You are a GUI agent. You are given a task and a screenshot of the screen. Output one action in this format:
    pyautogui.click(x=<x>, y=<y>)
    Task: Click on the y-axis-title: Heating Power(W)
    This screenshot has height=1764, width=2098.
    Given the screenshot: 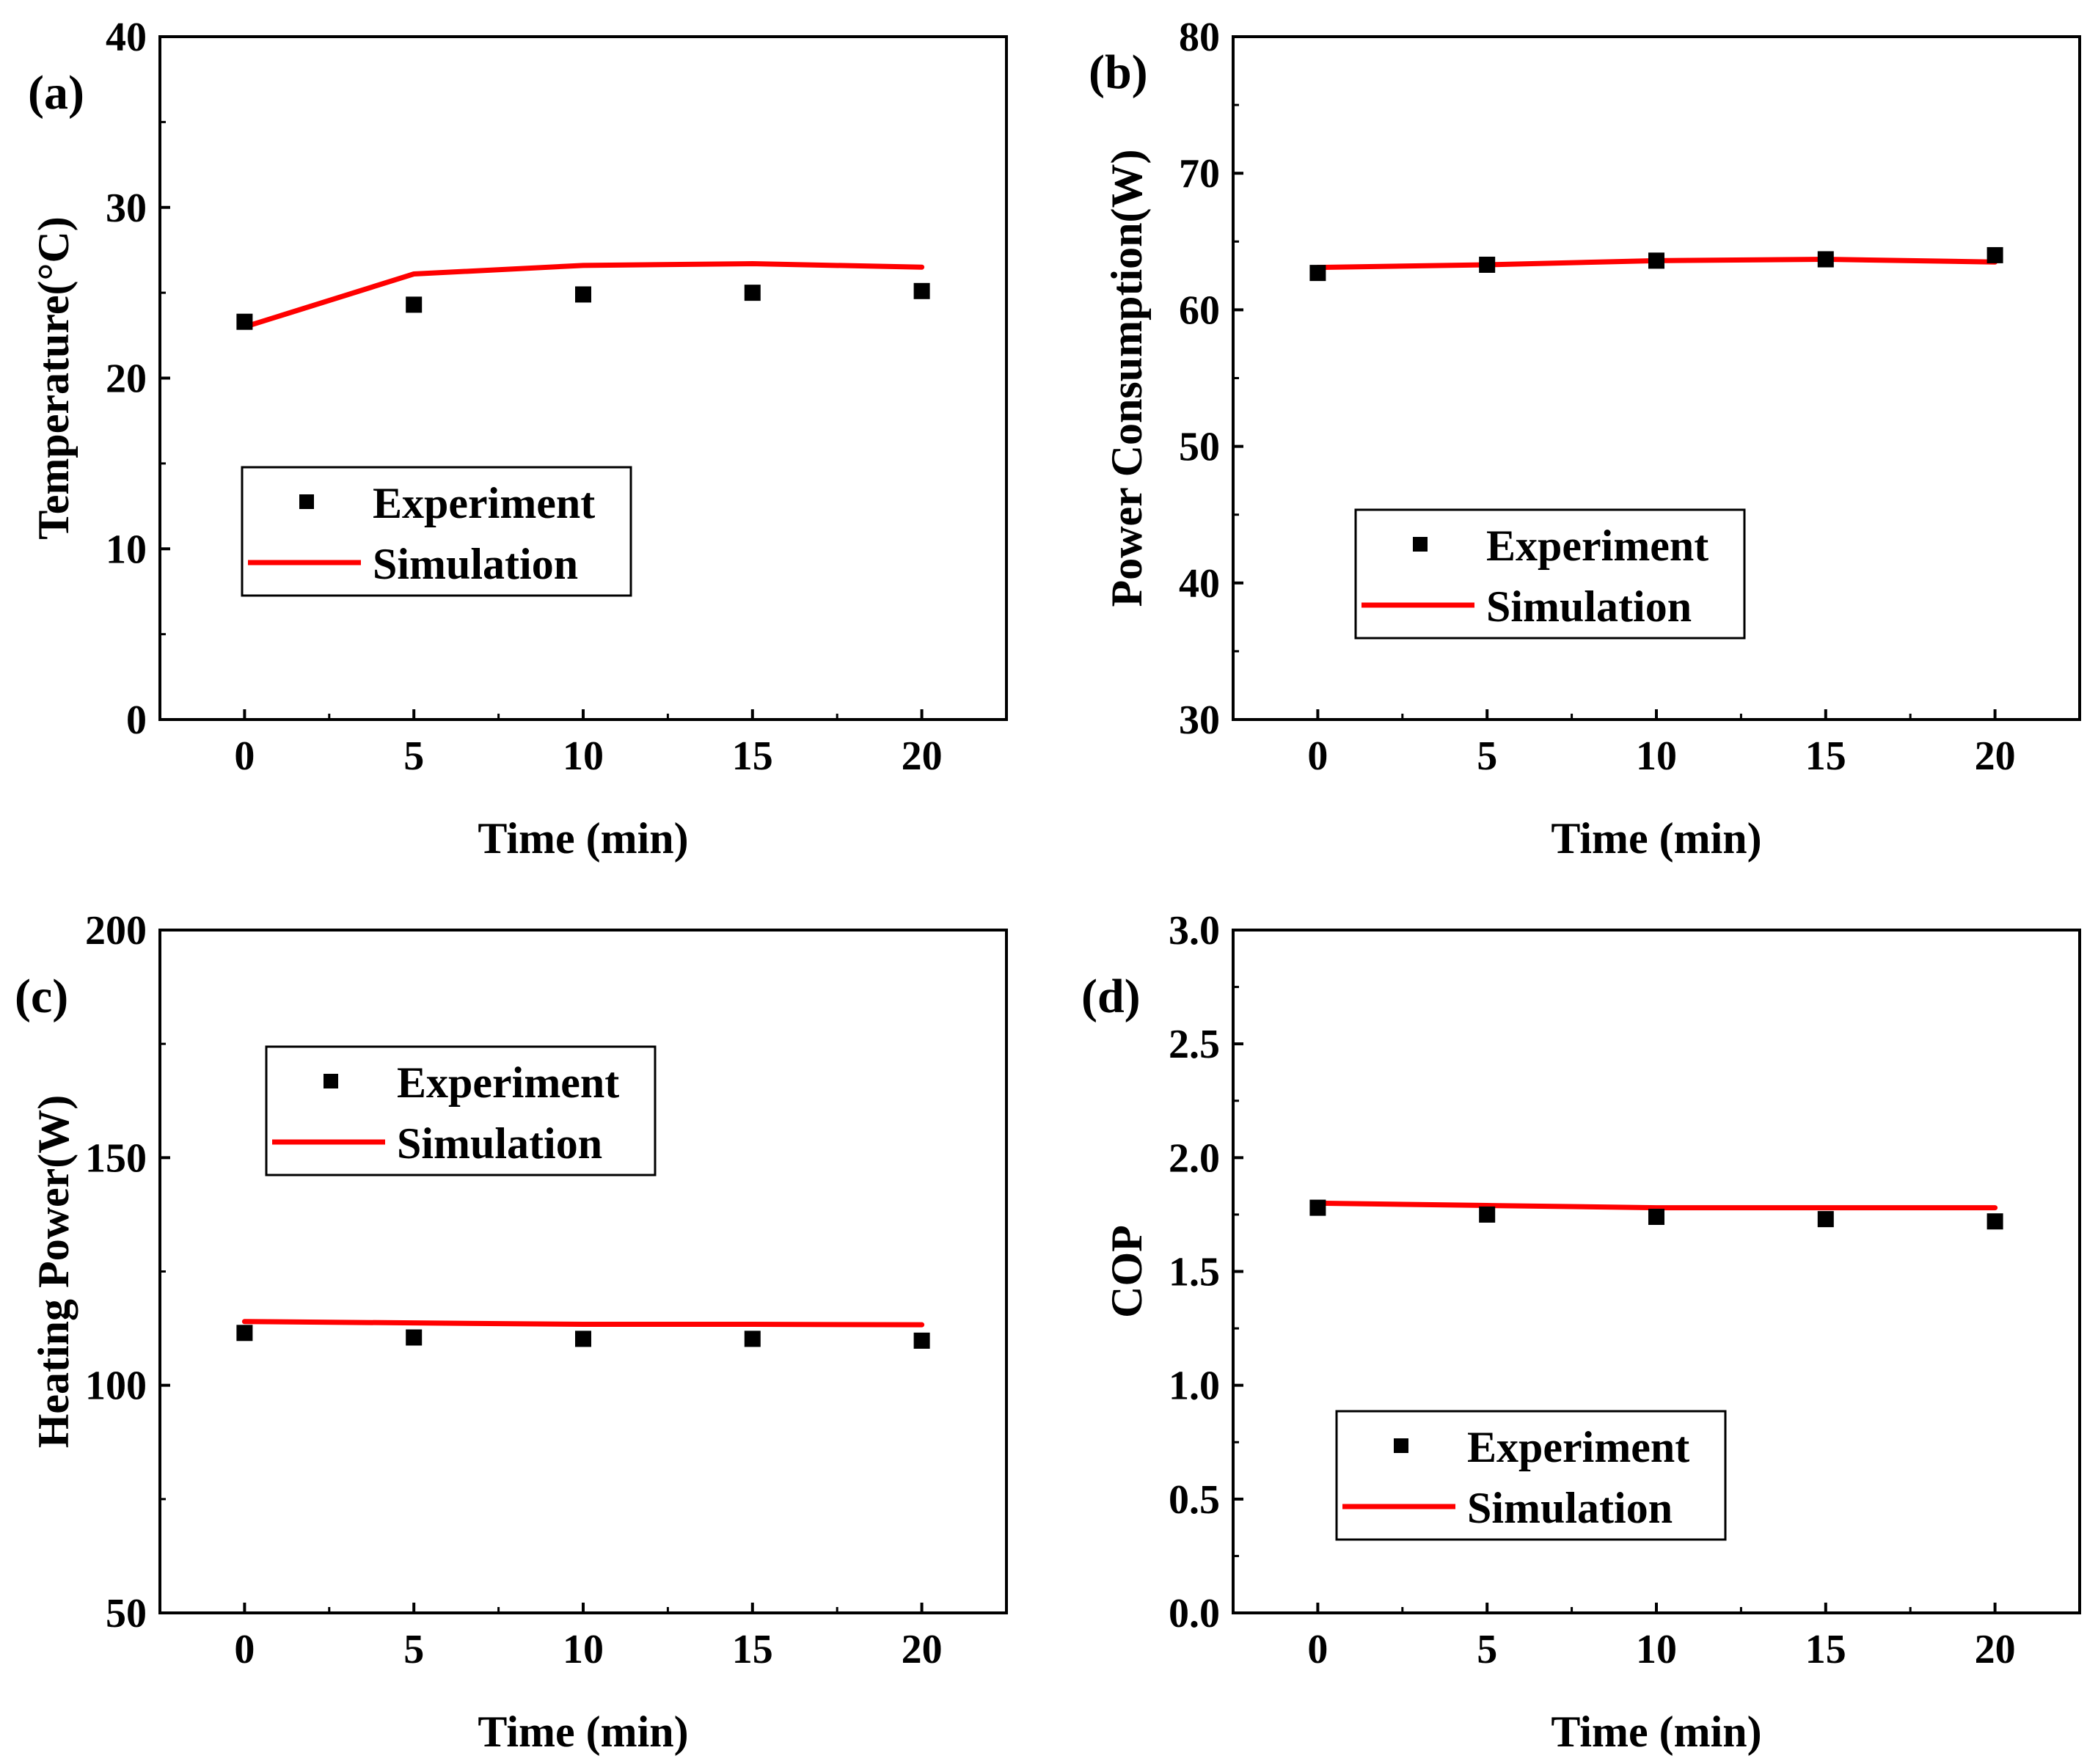 What is the action you would take?
    pyautogui.click(x=53, y=1272)
    